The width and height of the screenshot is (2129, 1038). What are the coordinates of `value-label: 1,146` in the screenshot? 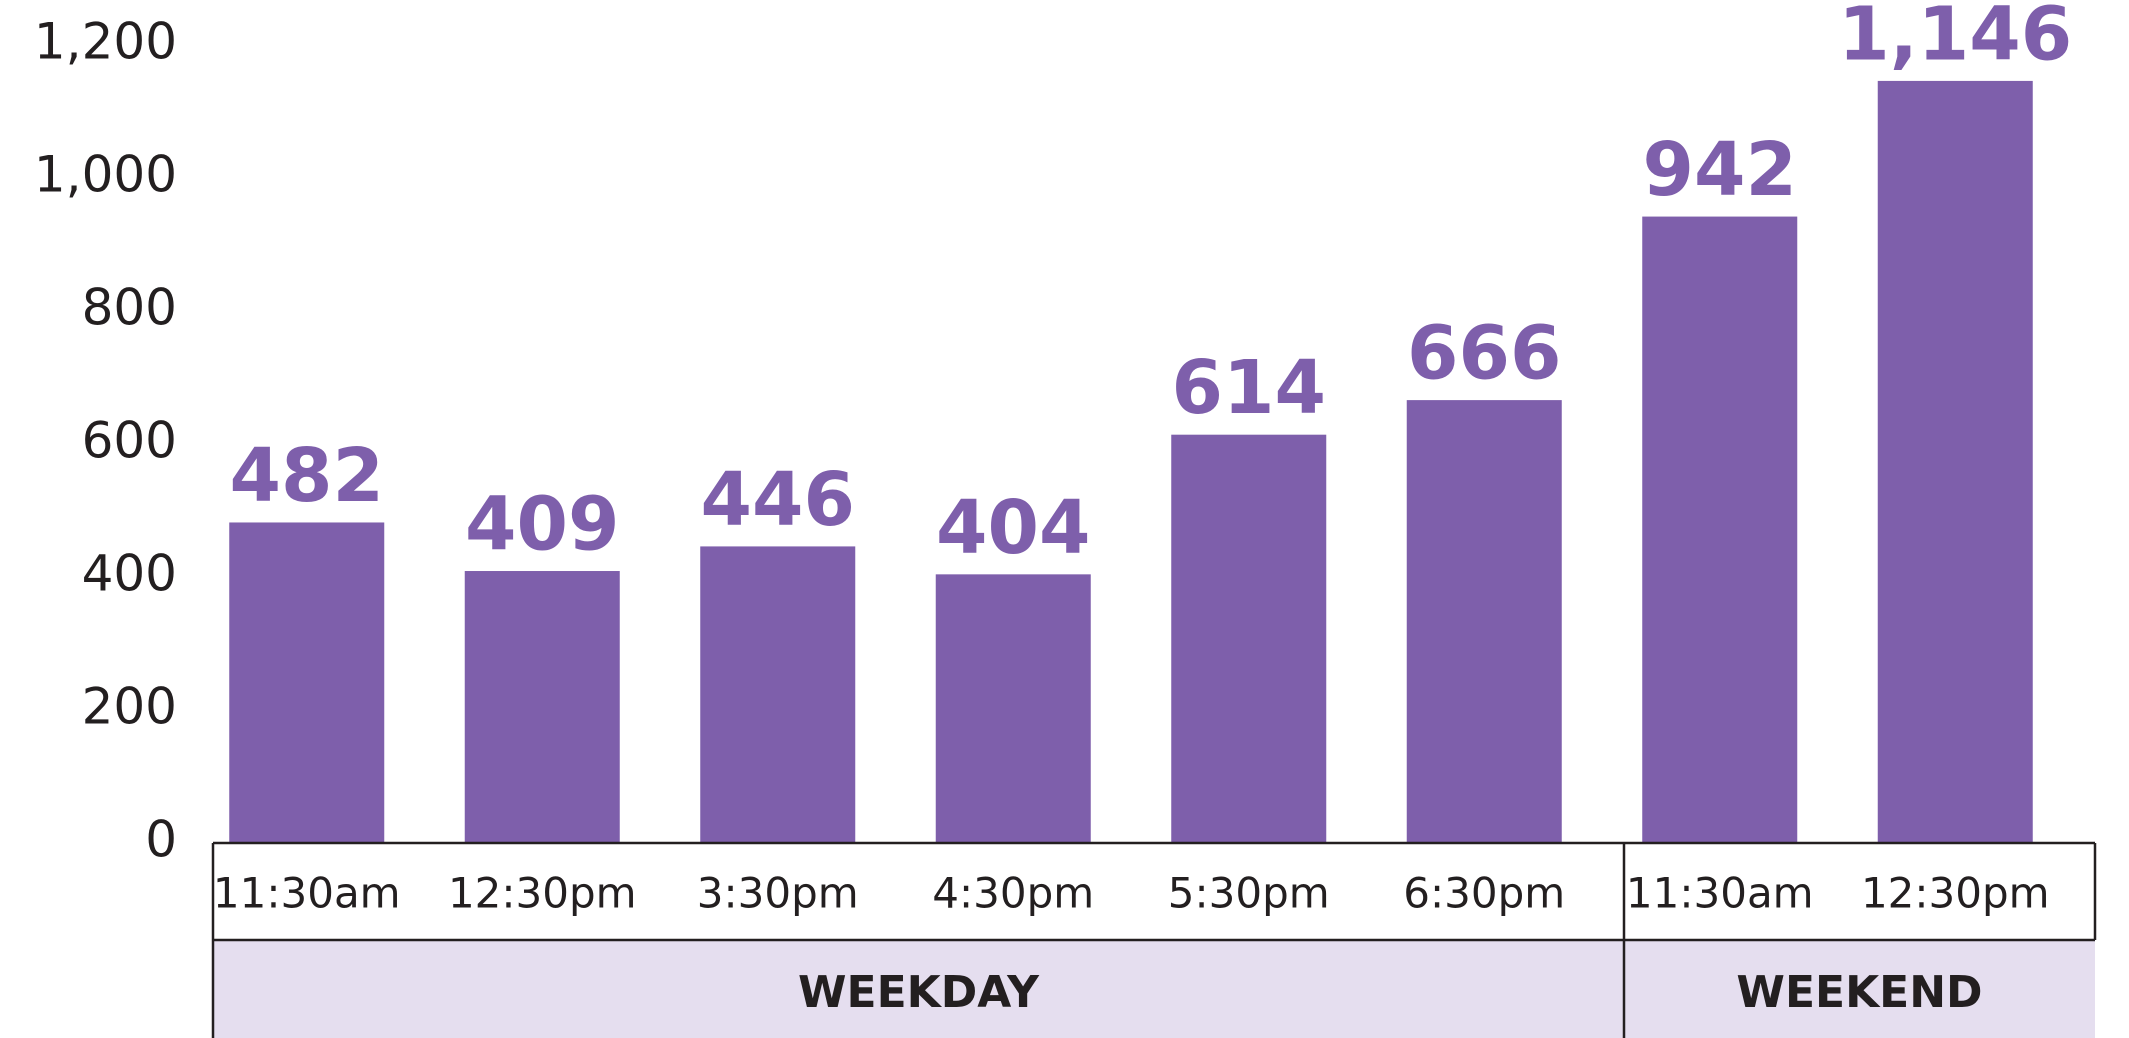 It's located at (1955, 38).